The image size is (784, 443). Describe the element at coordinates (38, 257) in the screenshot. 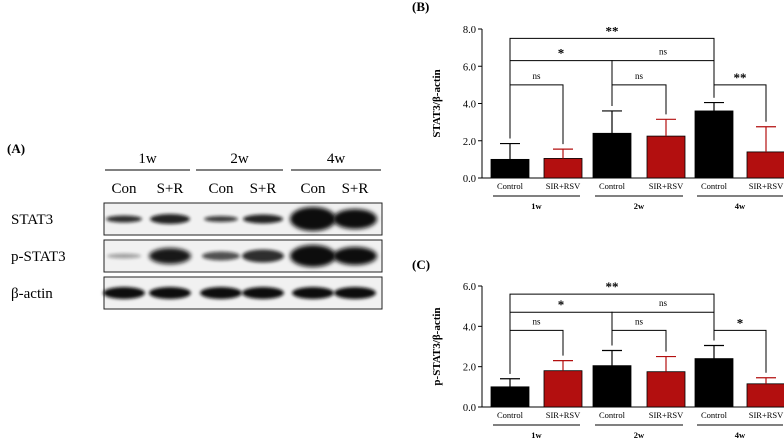

I see `blot-row-label: p-STAT3` at that location.